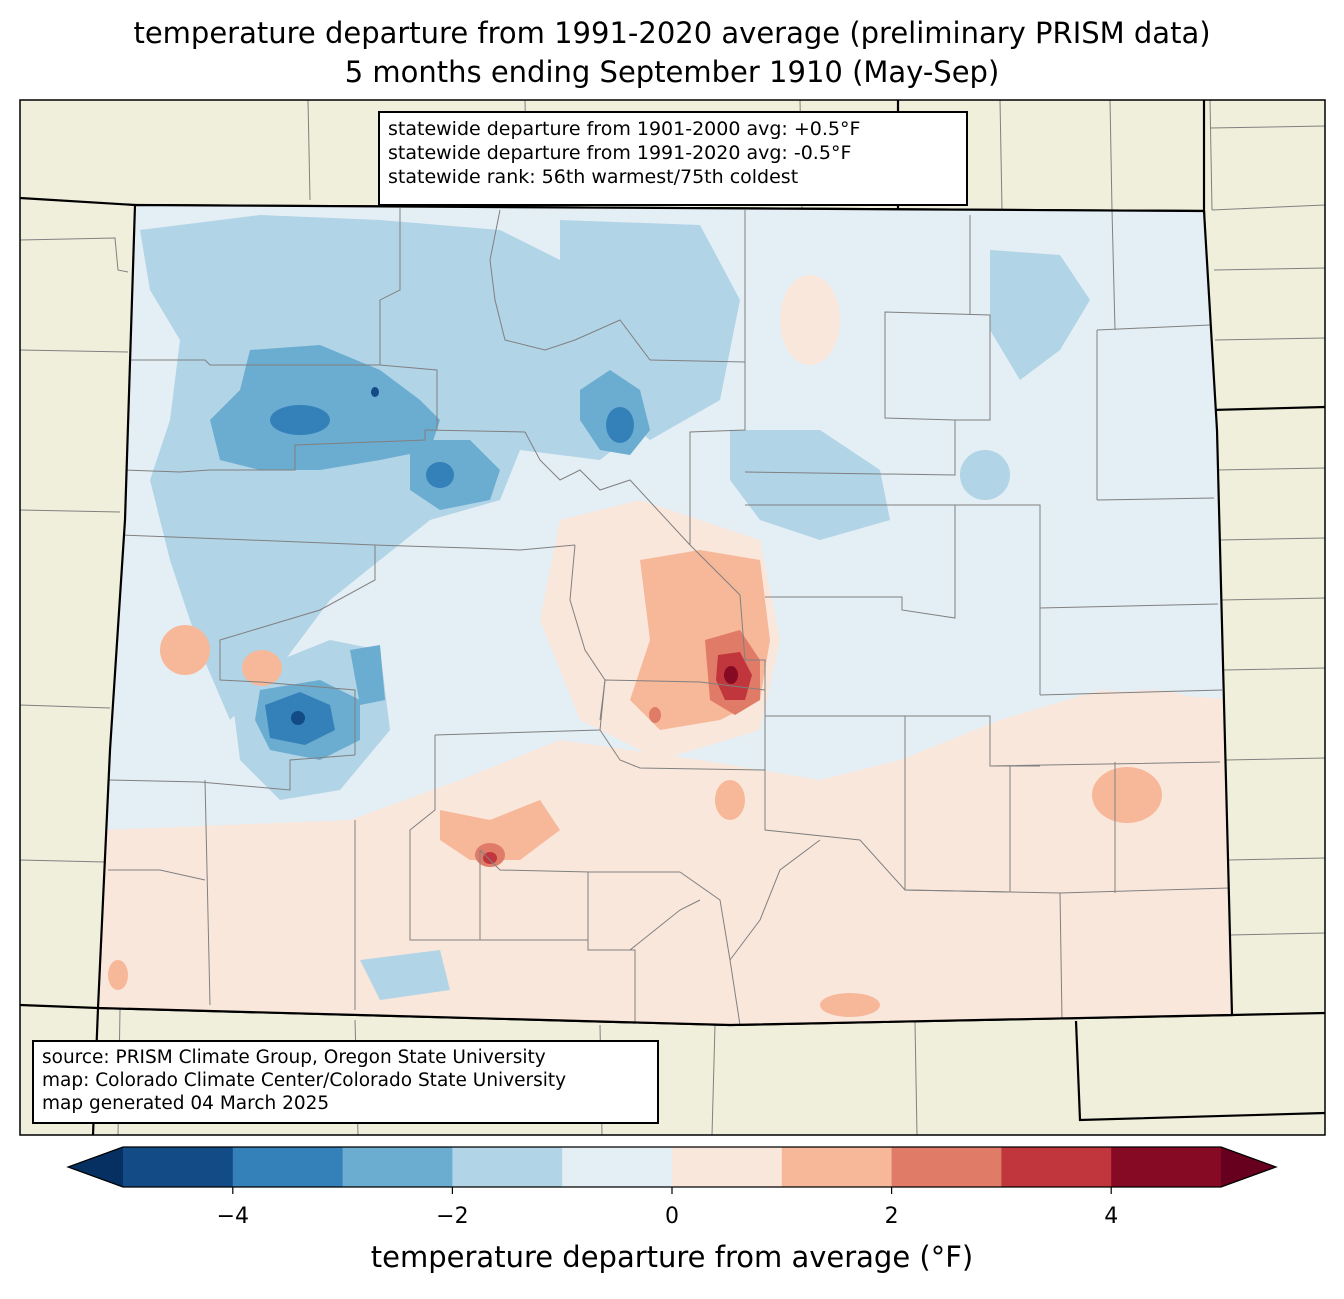 Image resolution: width=1344 pixels, height=1299 pixels. What do you see at coordinates (672, 72) in the screenshot?
I see `map-title-line-2: 5 months ending September 1910 (May-Sep)` at bounding box center [672, 72].